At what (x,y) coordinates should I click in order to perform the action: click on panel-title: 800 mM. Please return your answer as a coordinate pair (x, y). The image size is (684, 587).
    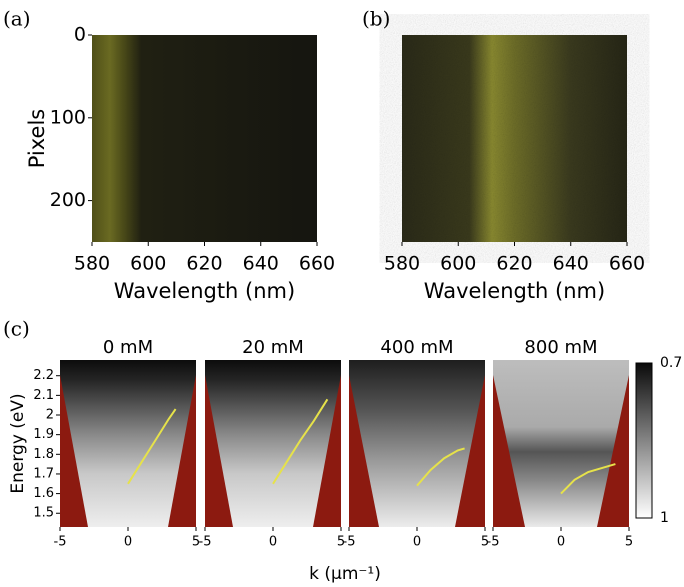
    Looking at the image, I should click on (560, 347).